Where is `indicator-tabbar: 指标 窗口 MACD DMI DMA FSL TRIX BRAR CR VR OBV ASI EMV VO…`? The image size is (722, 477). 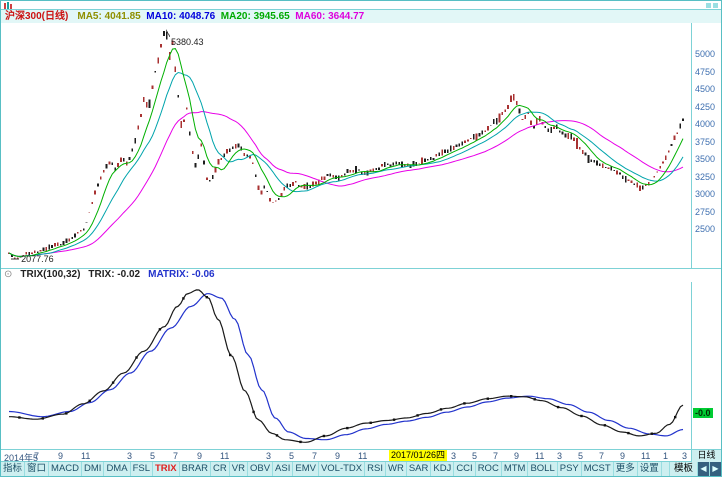 indicator-tabbar: 指标 窗口 MACD DMI DMA FSL TRIX BRAR CR VR OBV ASI EMV VO… is located at coordinates (361, 468).